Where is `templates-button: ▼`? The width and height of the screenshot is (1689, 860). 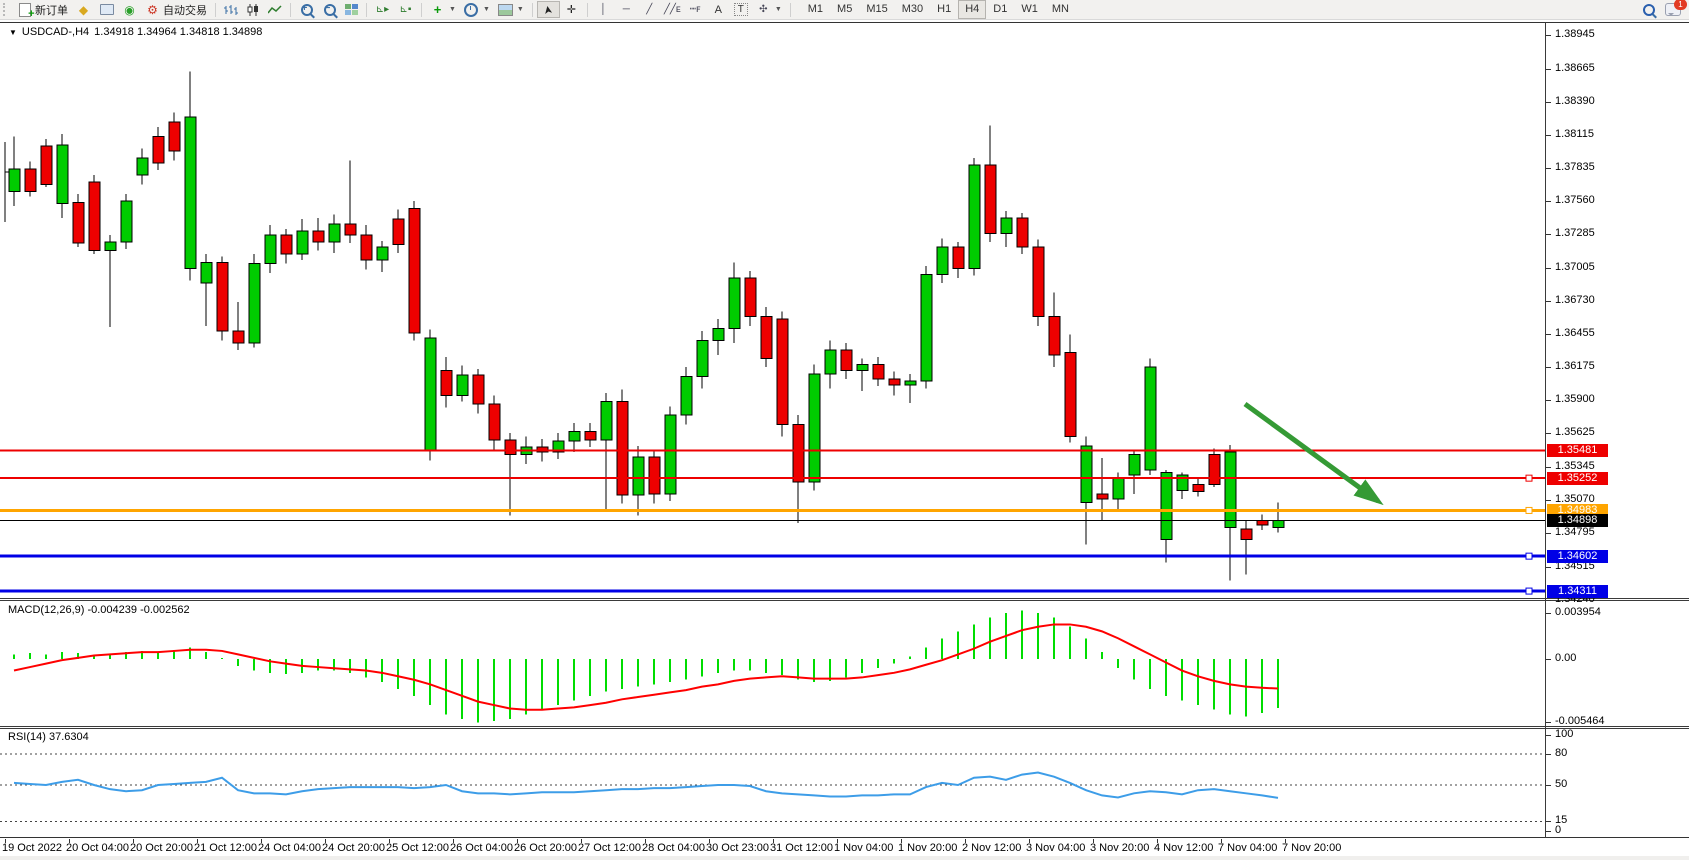
templates-button: ▼ is located at coordinates (511, 9).